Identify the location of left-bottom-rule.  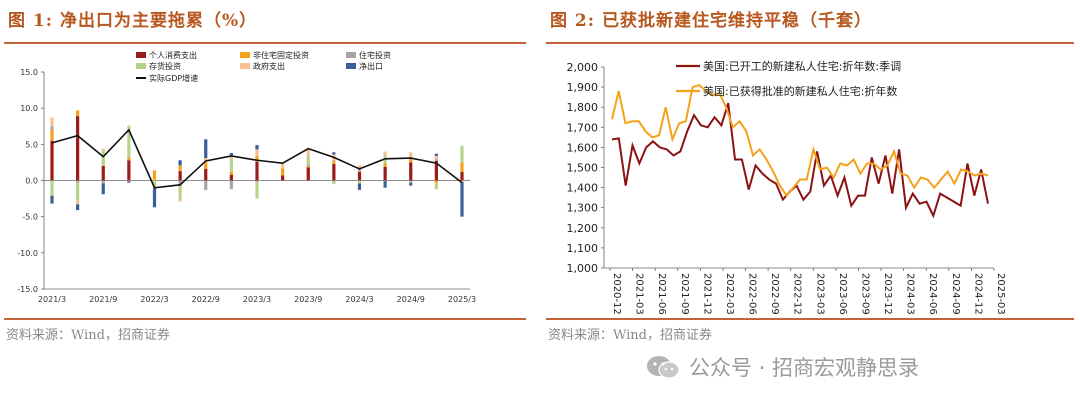
(265, 319).